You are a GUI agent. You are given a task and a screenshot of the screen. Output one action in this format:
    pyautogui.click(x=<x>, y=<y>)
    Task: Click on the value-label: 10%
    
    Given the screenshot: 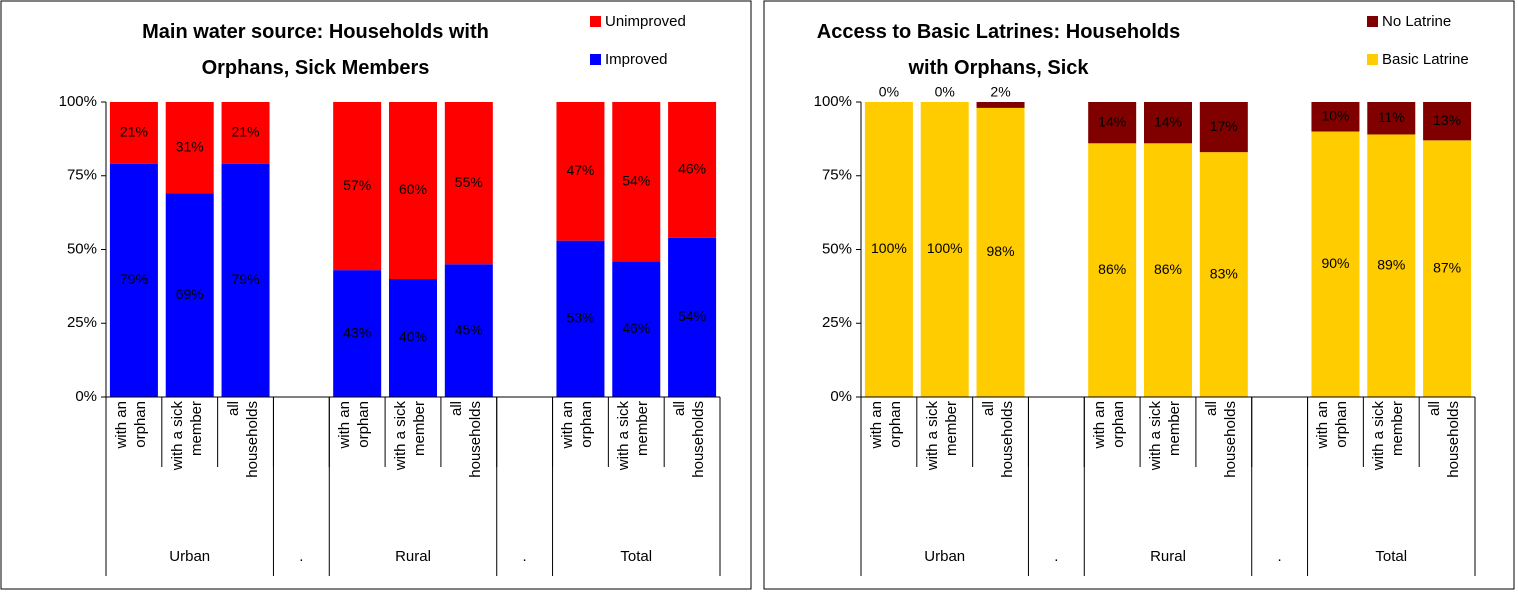 What is the action you would take?
    pyautogui.click(x=1335, y=115)
    